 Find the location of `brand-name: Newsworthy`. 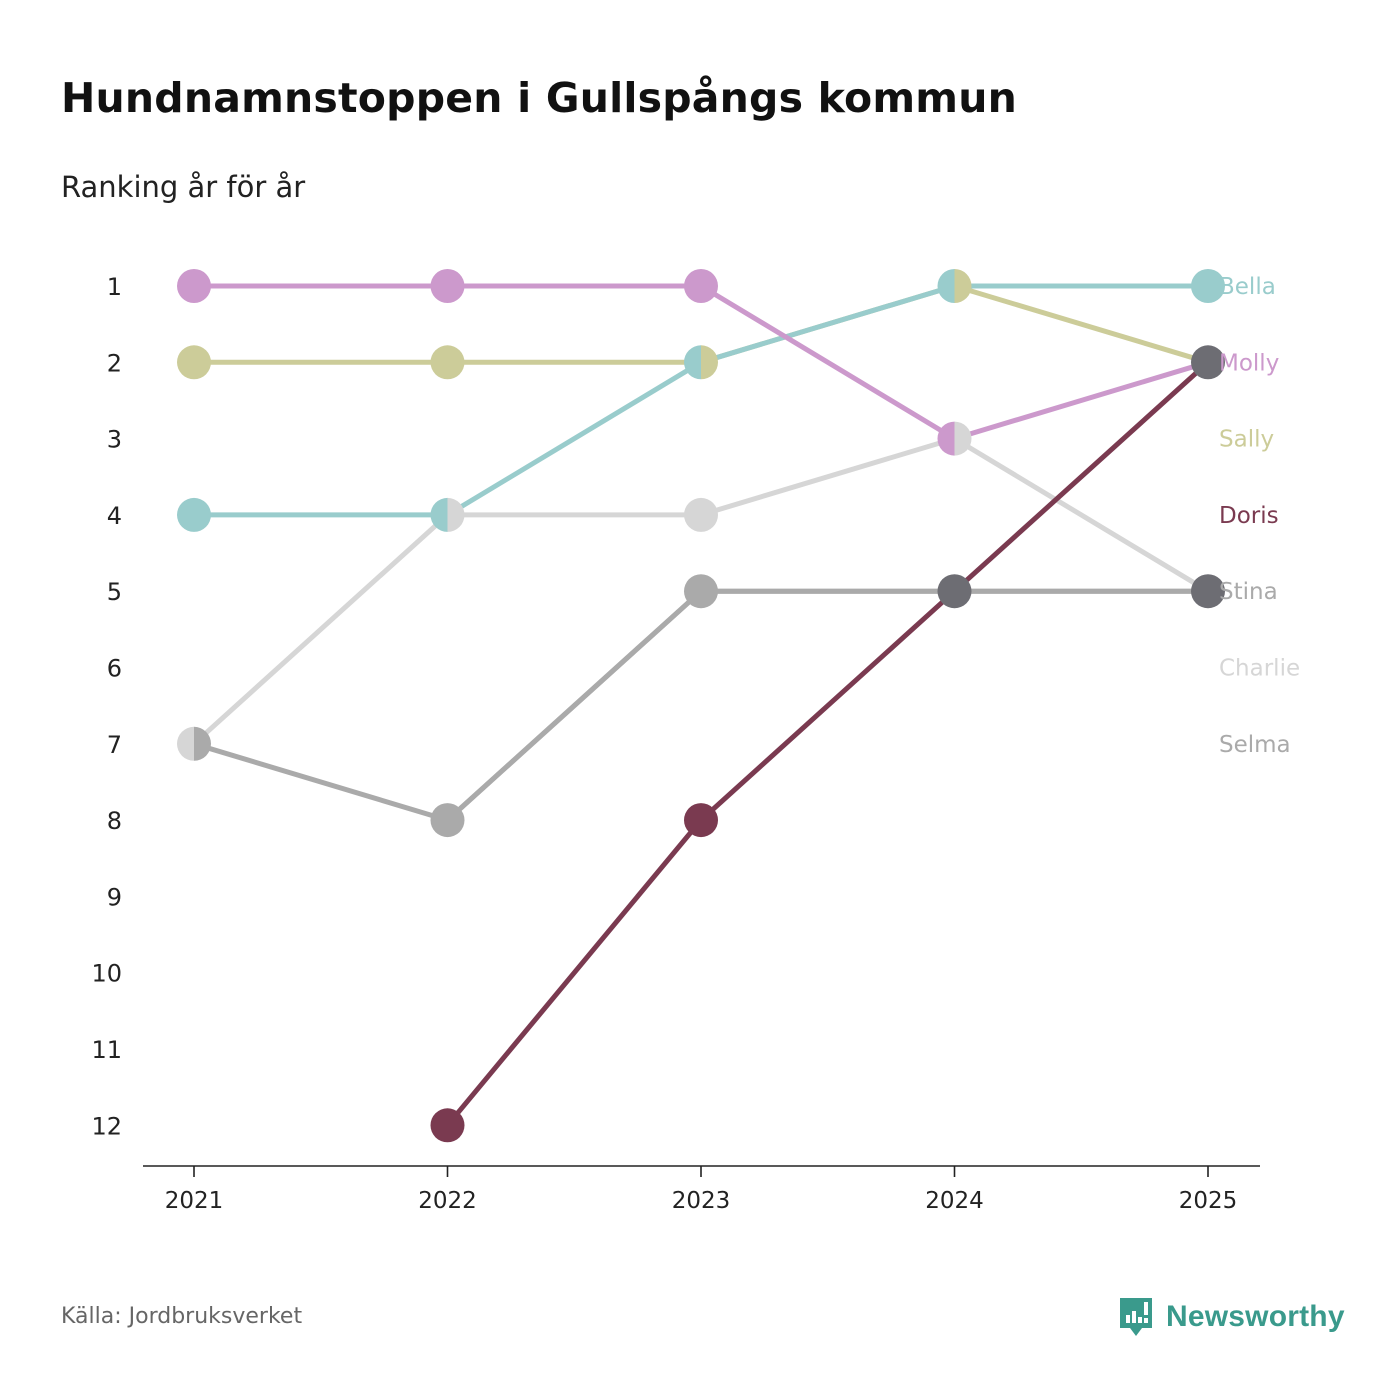

brand-name: Newsworthy is located at coordinates (1255, 1316).